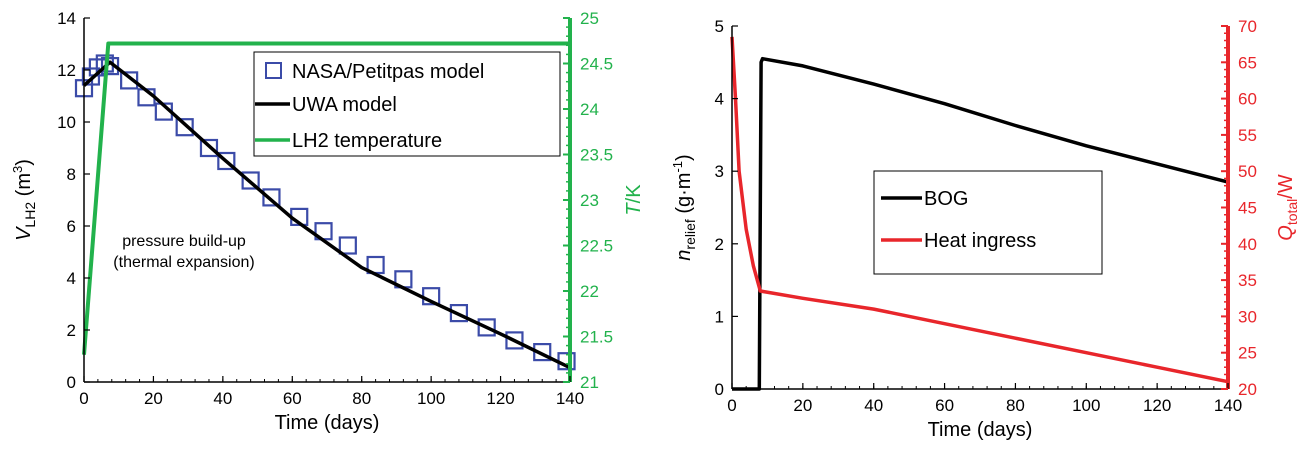  I want to click on y-tick-label: 12, so click(66, 70).